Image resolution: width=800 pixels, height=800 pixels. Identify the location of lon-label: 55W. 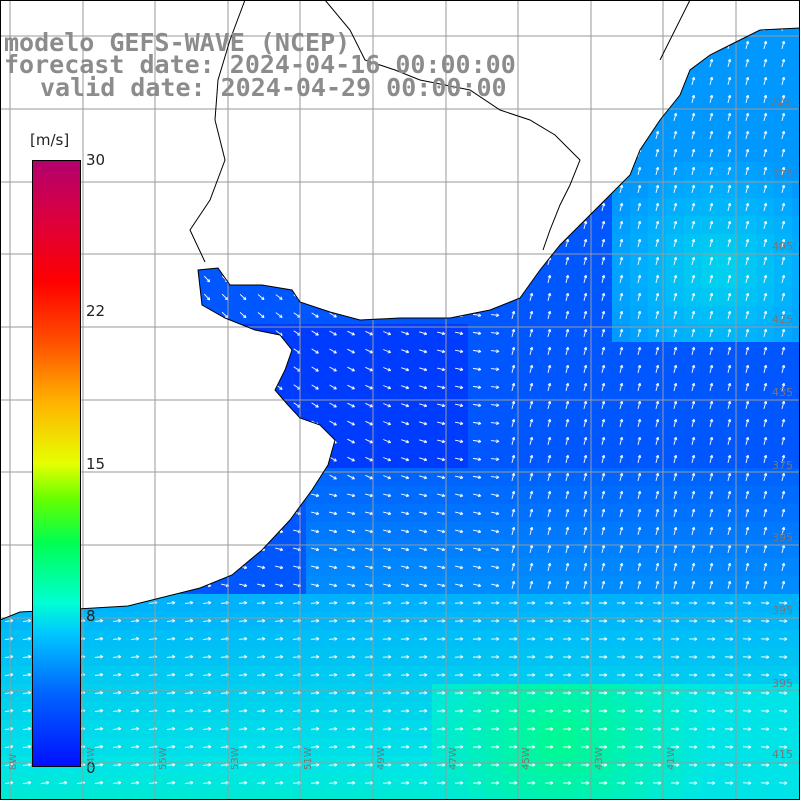
(163, 758).